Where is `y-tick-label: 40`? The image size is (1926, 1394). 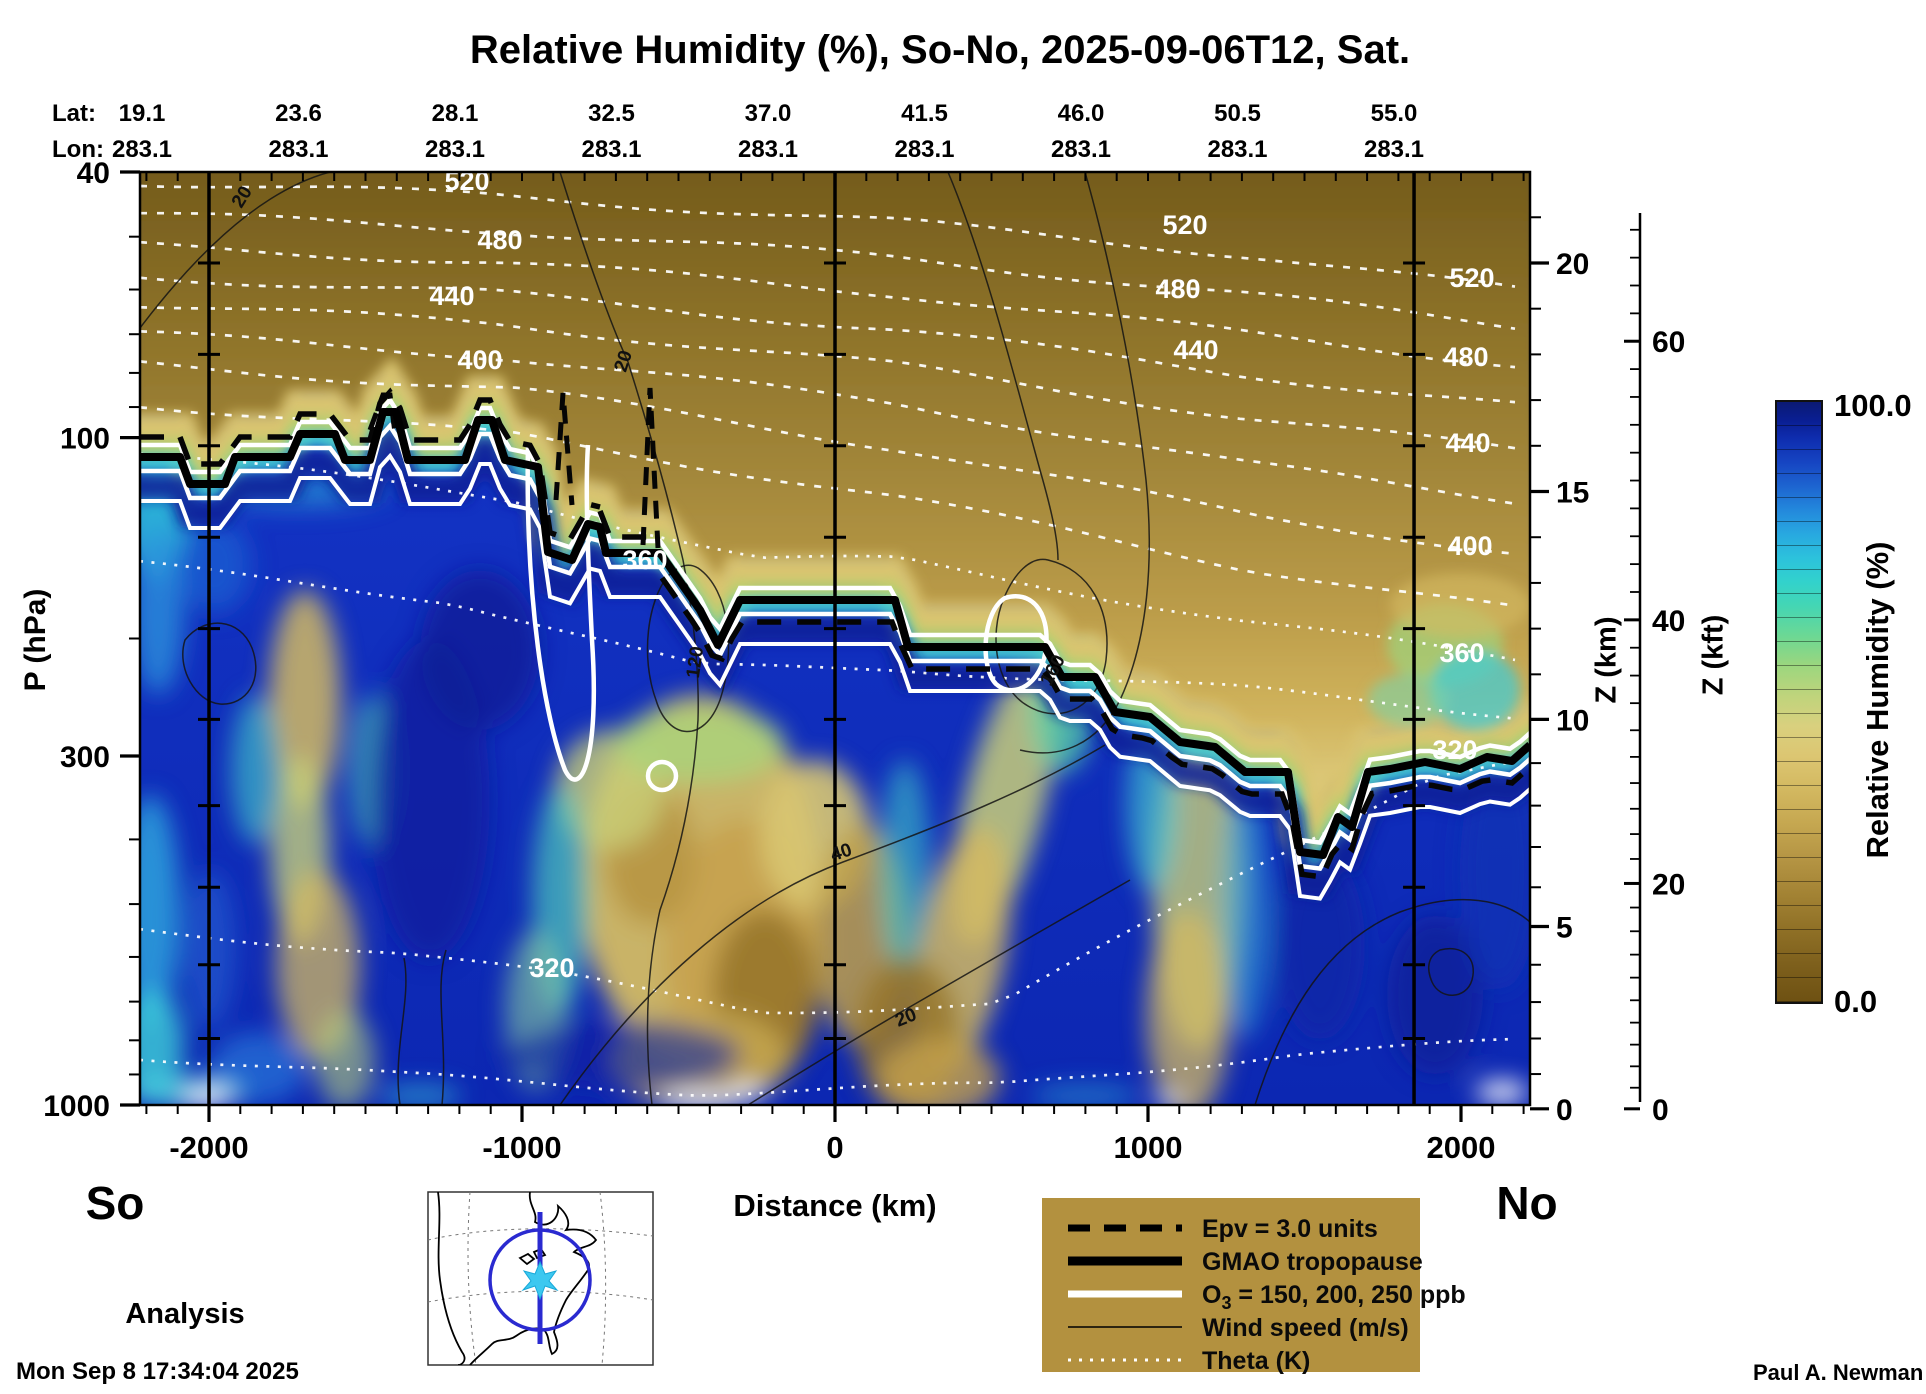
y-tick-label: 40 is located at coordinates (93, 173).